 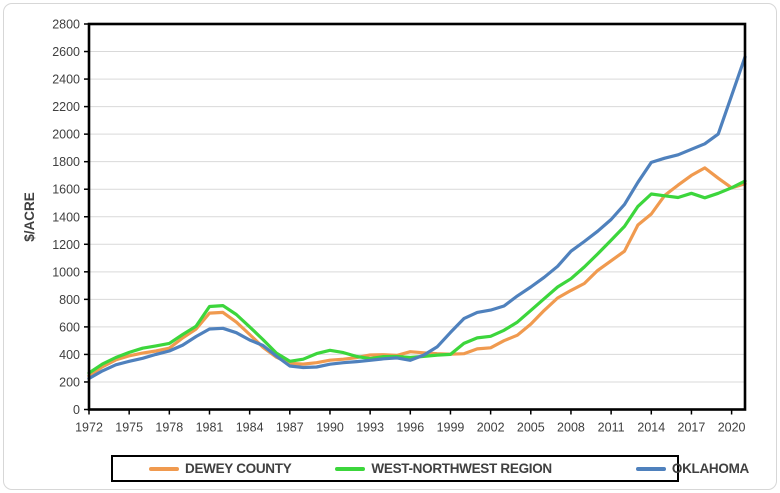 I want to click on y-axis-tick-label: 2400, so click(x=66, y=80).